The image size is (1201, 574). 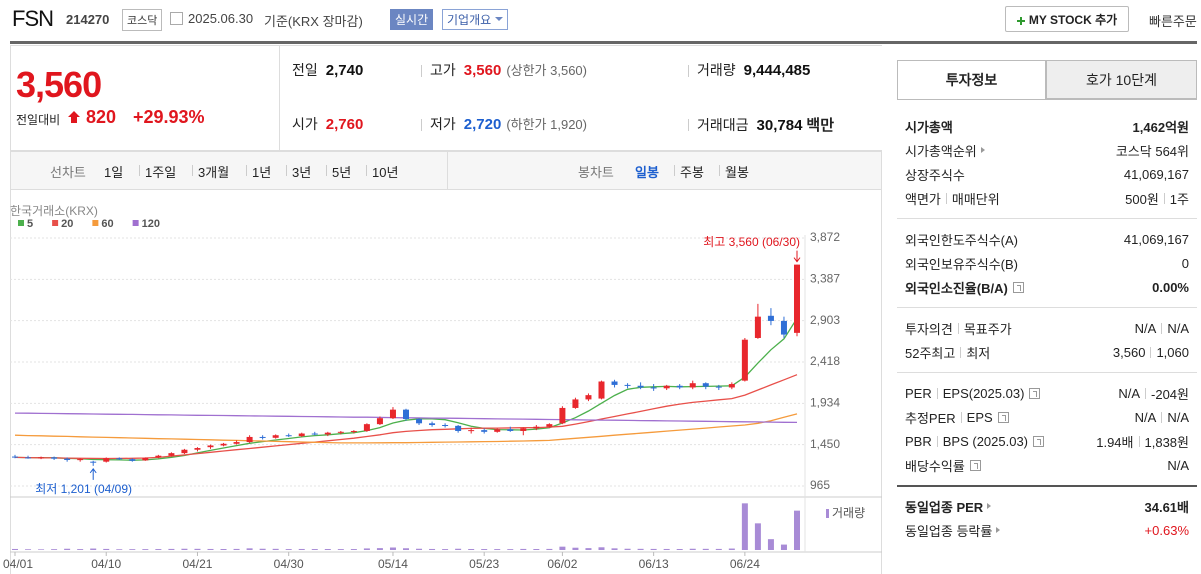 What do you see at coordinates (1047, 352) in the screenshot?
I see `info-row: 52주최고 최저 3,560 1,060` at bounding box center [1047, 352].